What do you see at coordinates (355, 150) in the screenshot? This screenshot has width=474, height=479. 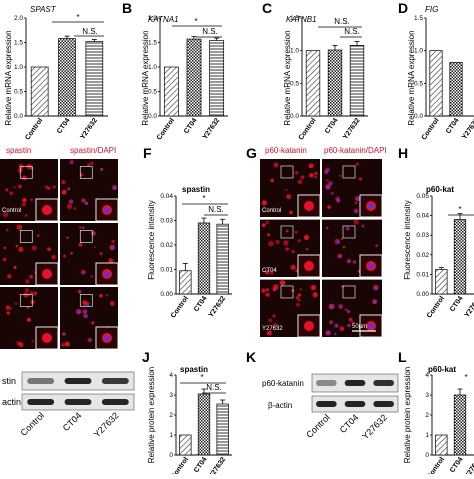 I see `channel-label-2: p60-katanin/DAPI` at bounding box center [355, 150].